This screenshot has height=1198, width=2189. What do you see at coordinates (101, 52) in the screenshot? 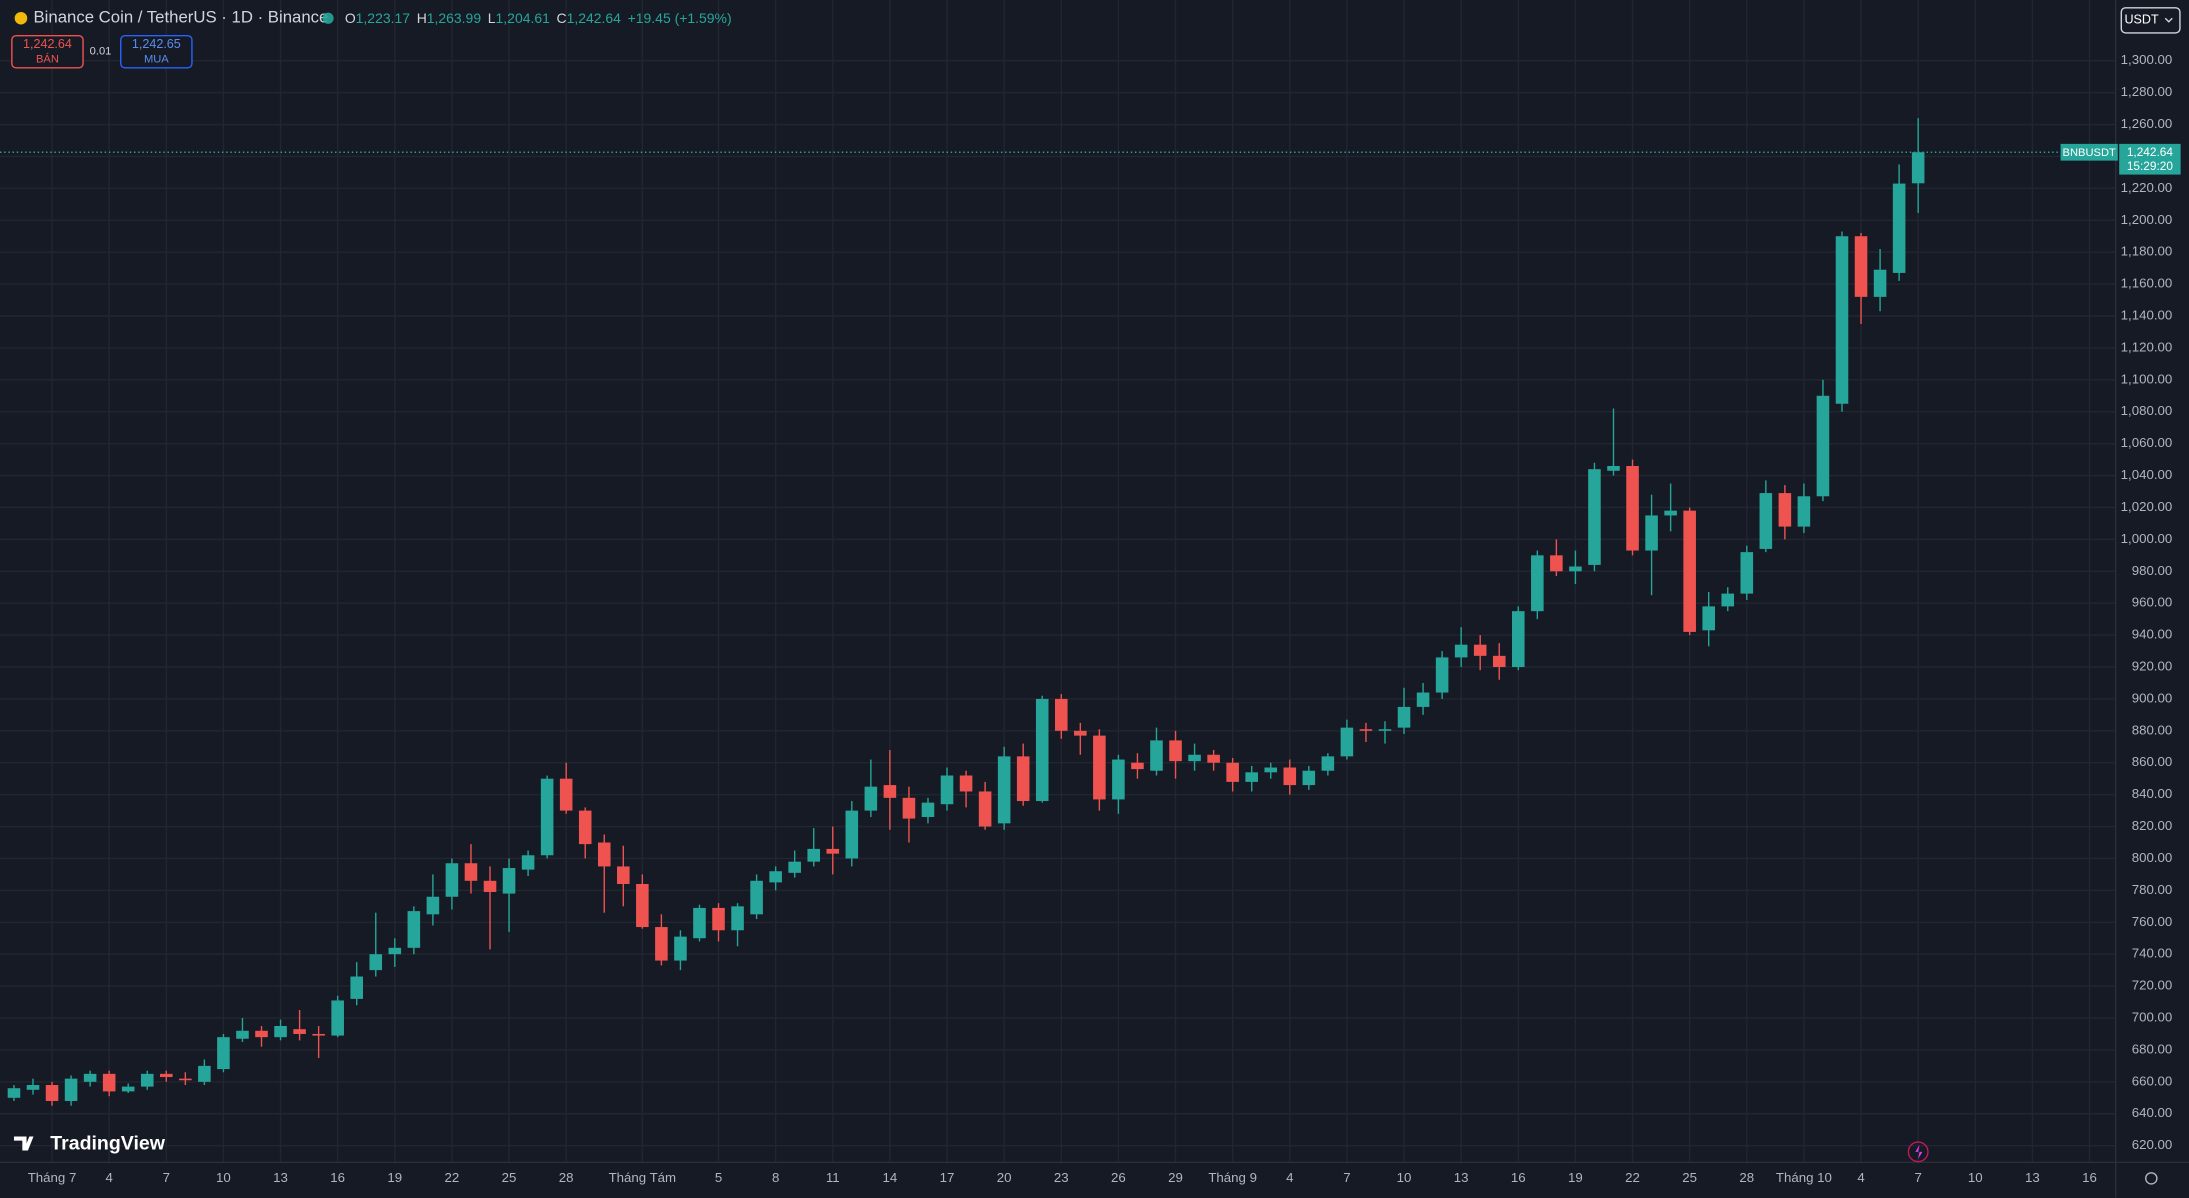
I see `spread: 0.01` at bounding box center [101, 52].